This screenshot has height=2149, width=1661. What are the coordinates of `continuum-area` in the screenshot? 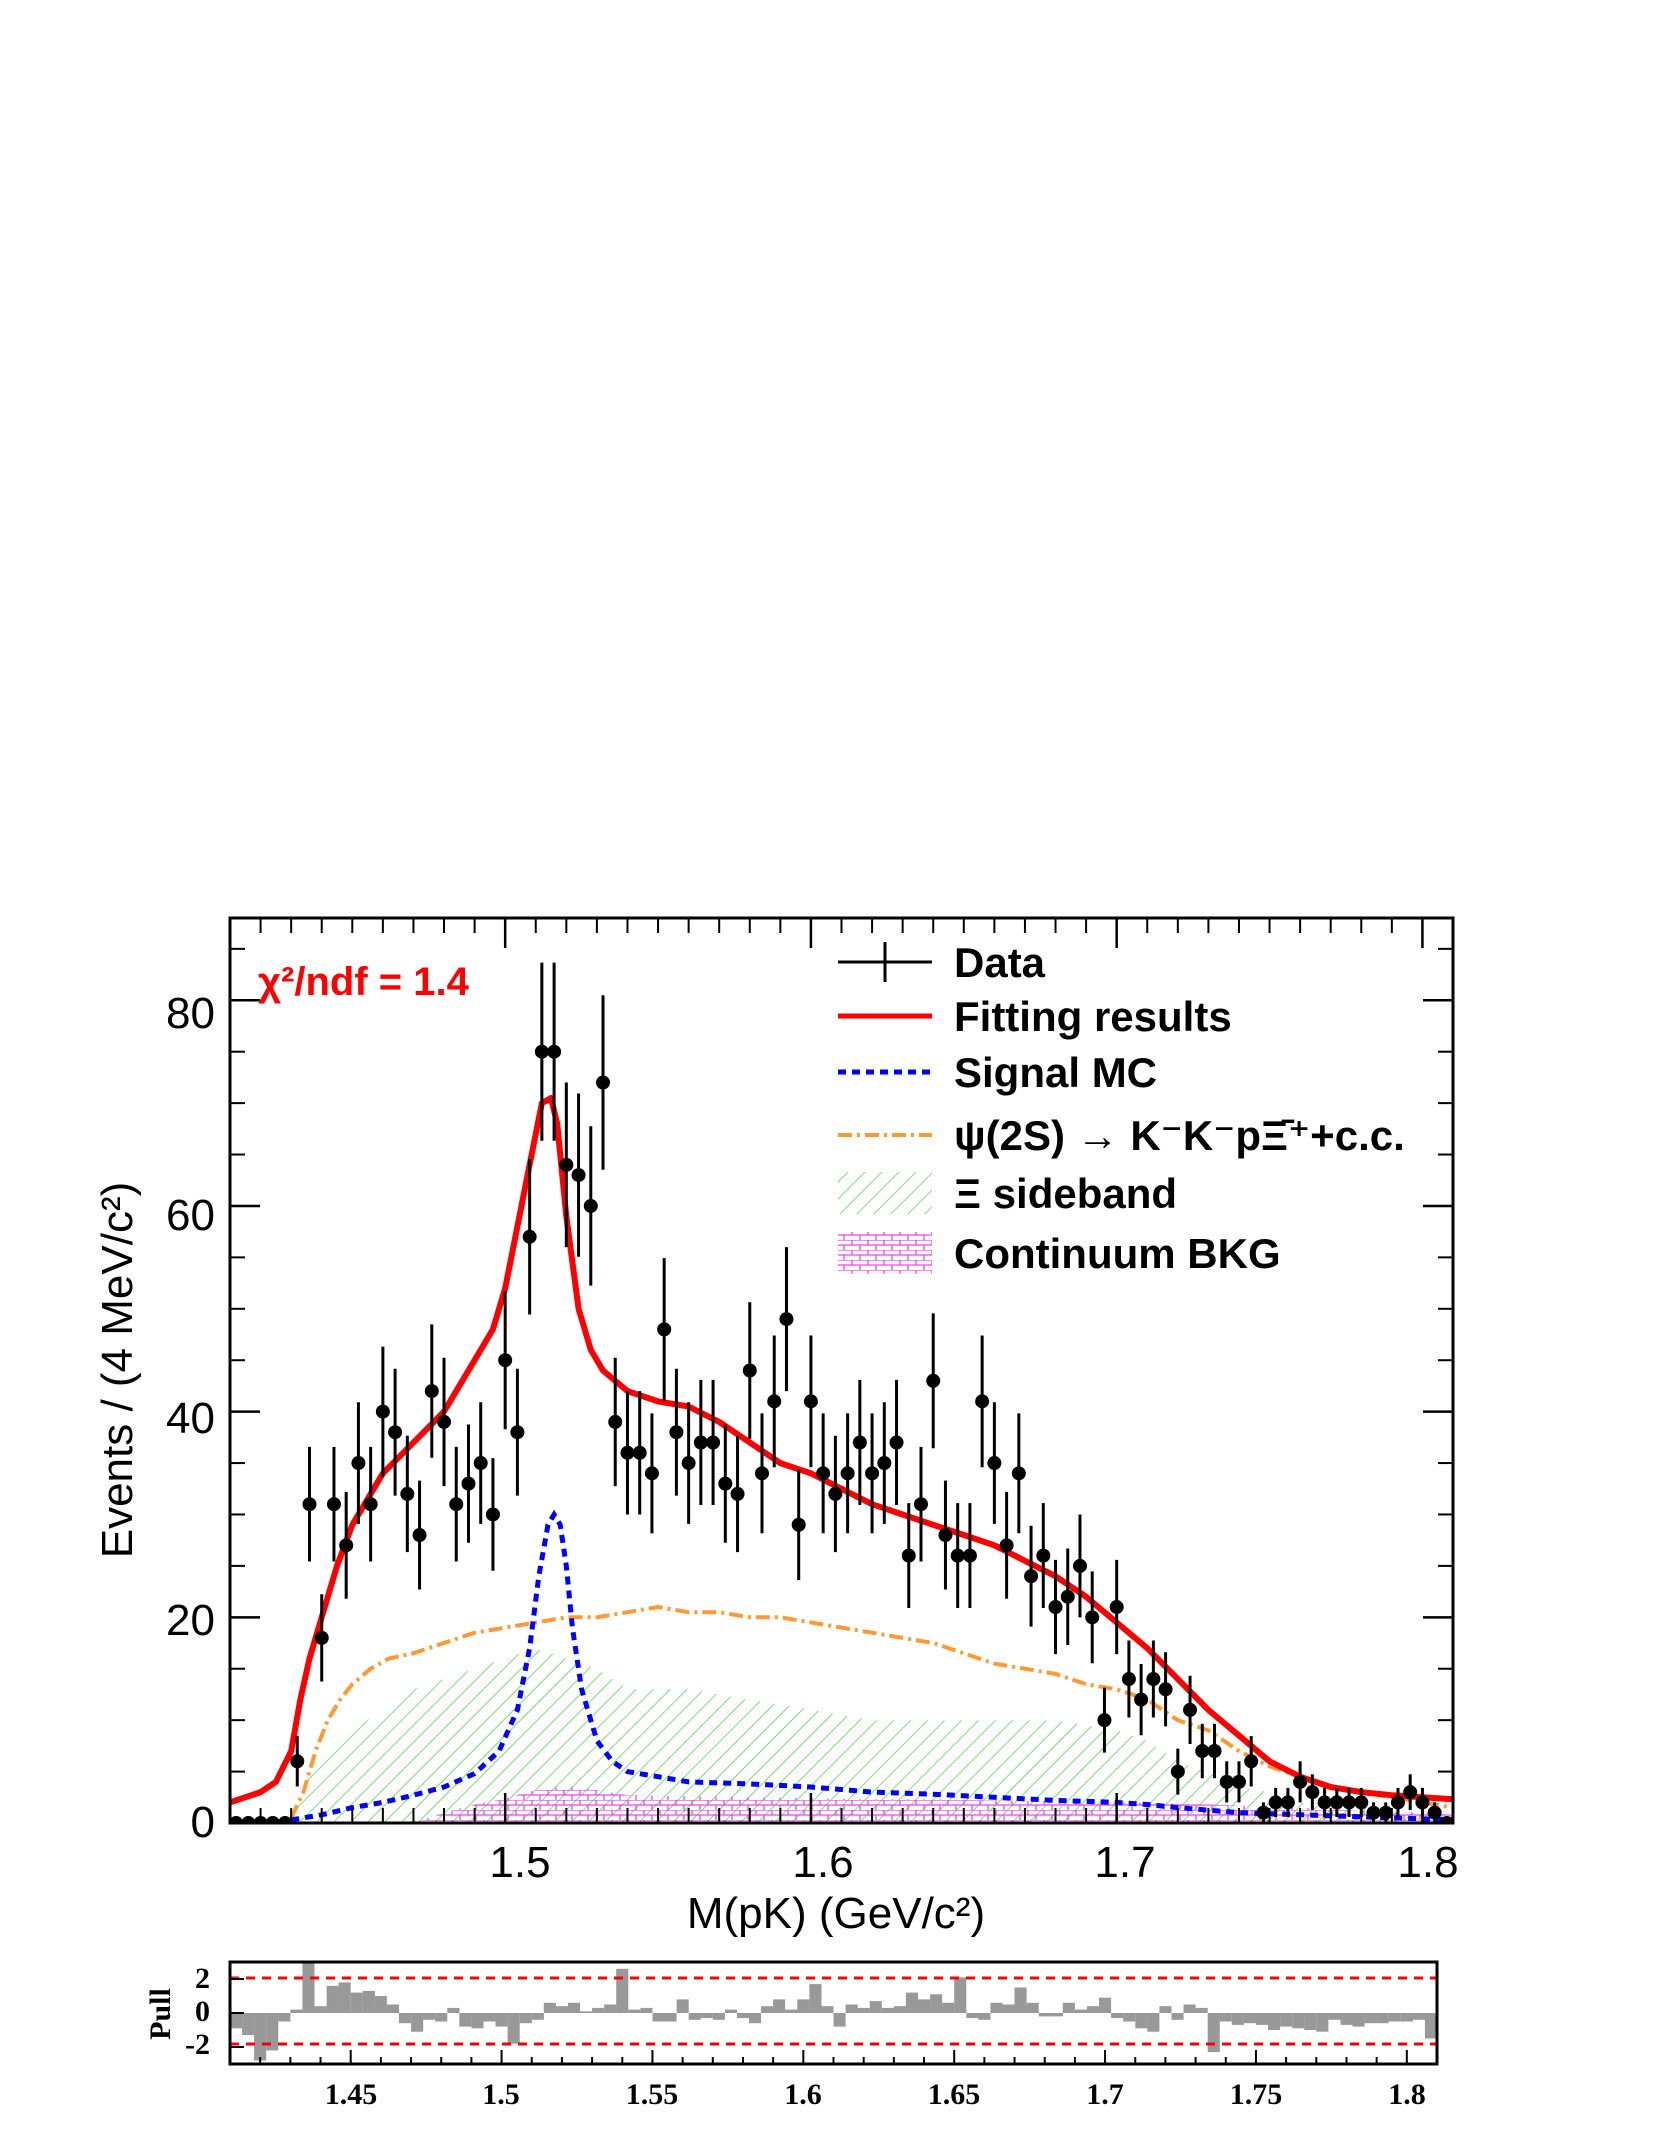 It's located at (872, 1804).